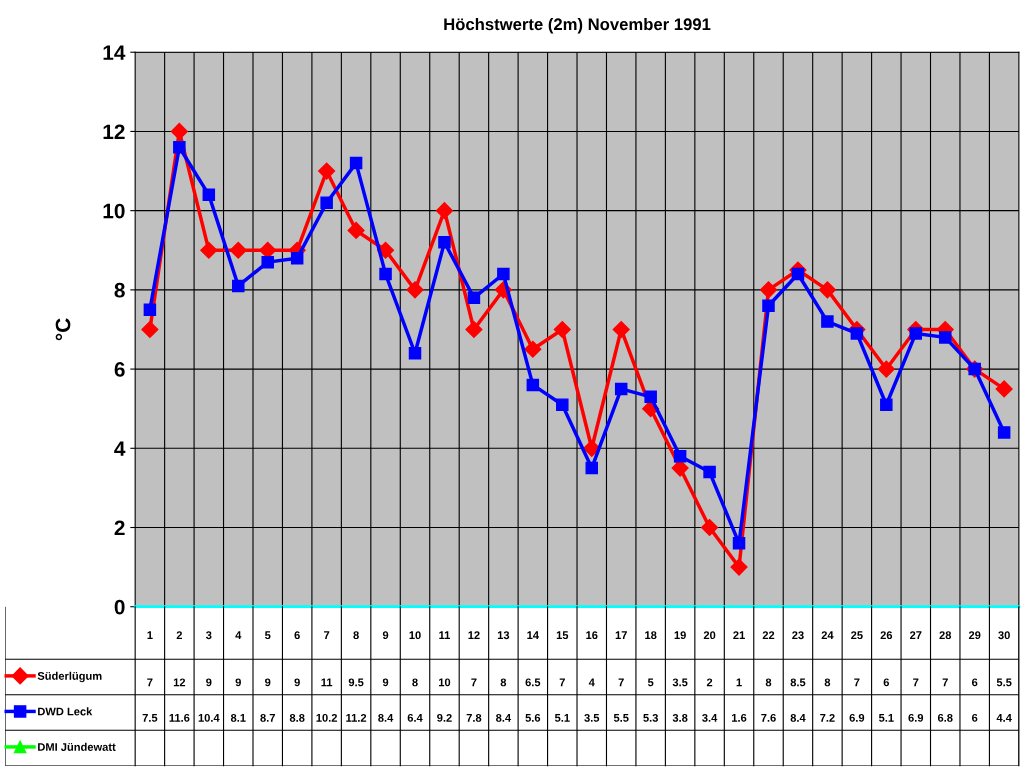  I want to click on data-label: 8.5, so click(798, 682).